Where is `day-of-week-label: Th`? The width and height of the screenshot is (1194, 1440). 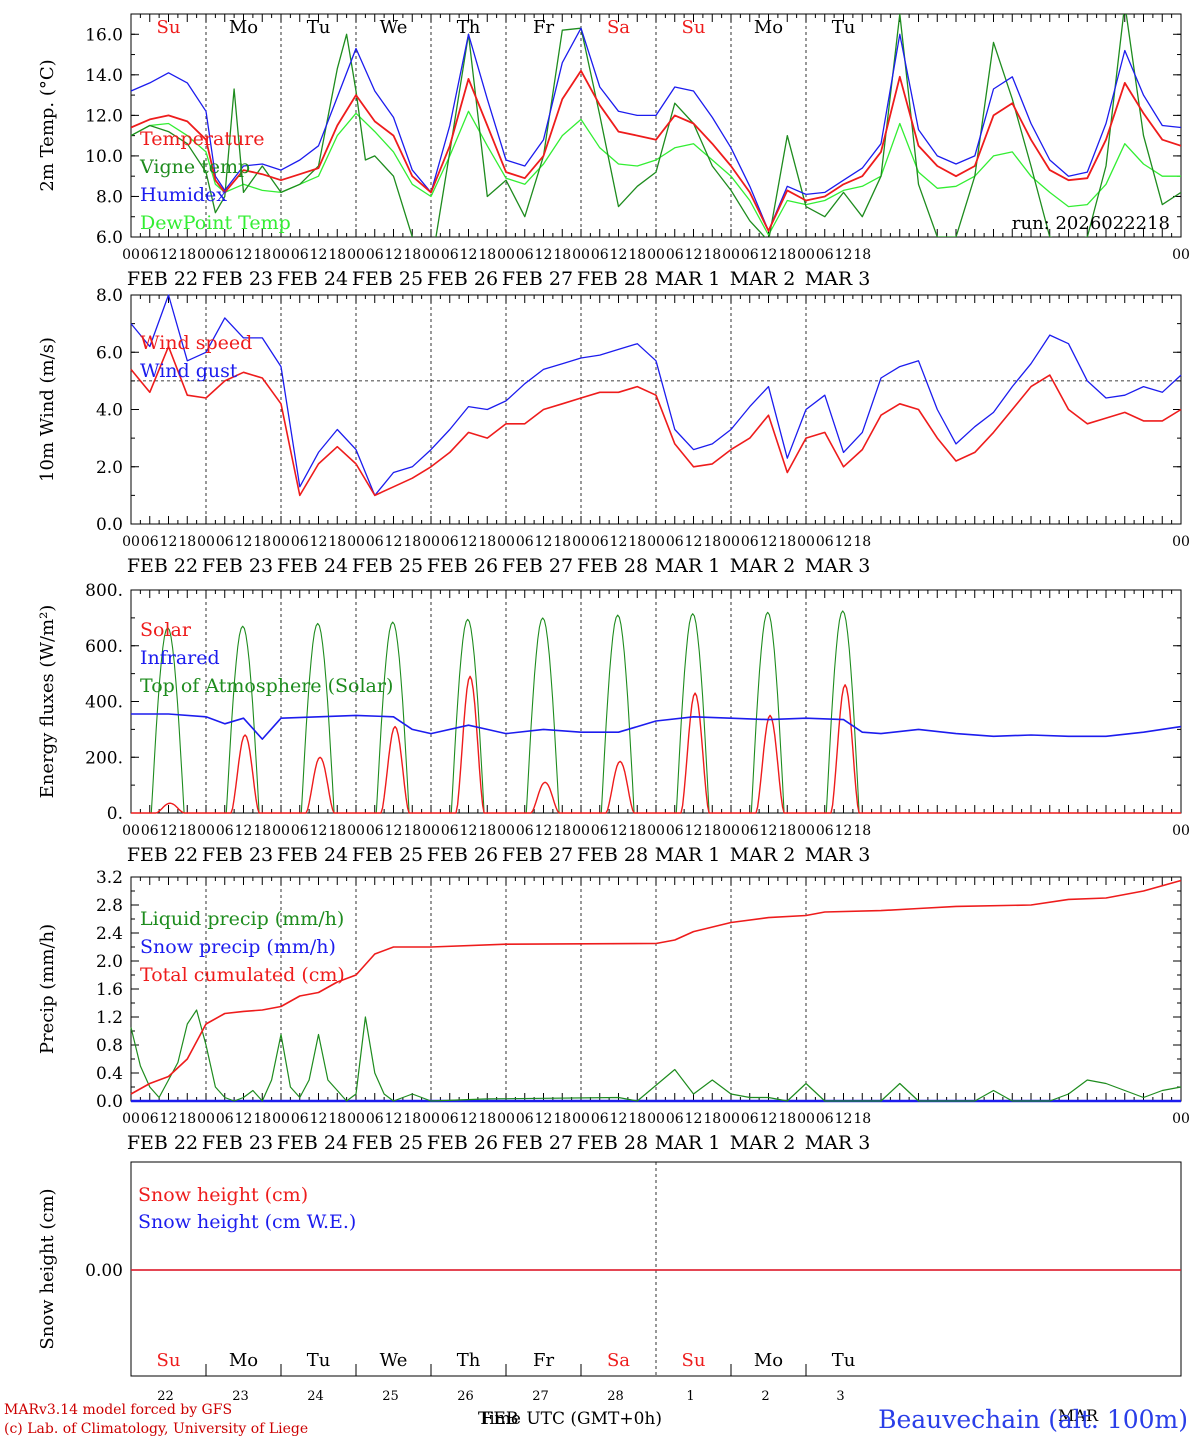
day-of-week-label: Th is located at coordinates (469, 1360).